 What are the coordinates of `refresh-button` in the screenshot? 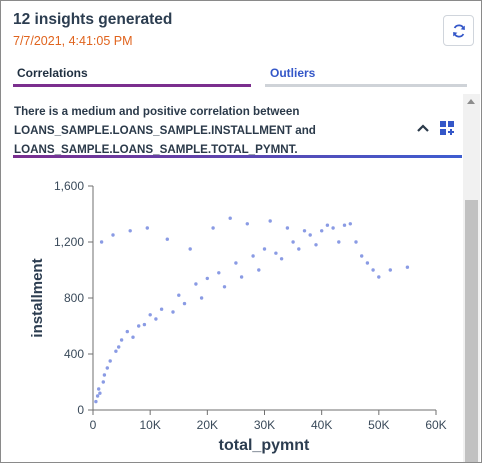 It's located at (458, 30).